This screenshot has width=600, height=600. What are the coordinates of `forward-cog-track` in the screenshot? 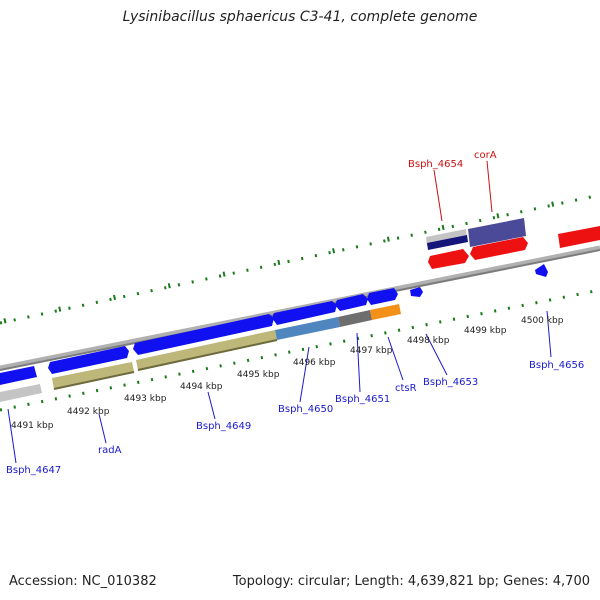 It's located at (200, 353).